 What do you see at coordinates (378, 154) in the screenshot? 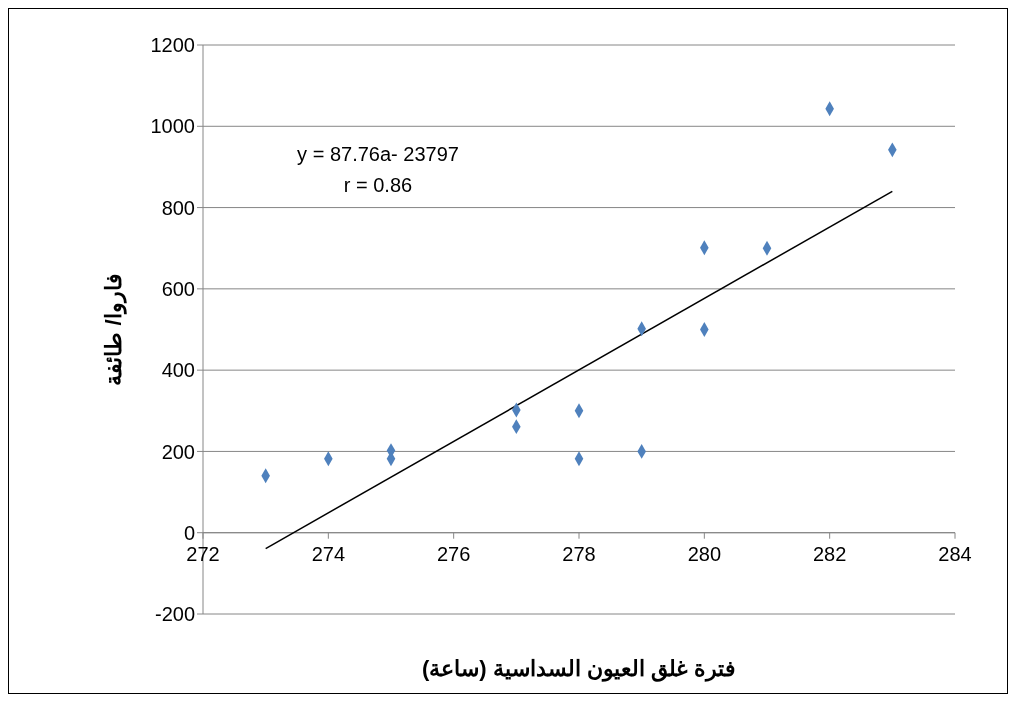
I see `annotation: y = 87.76a- 23797` at bounding box center [378, 154].